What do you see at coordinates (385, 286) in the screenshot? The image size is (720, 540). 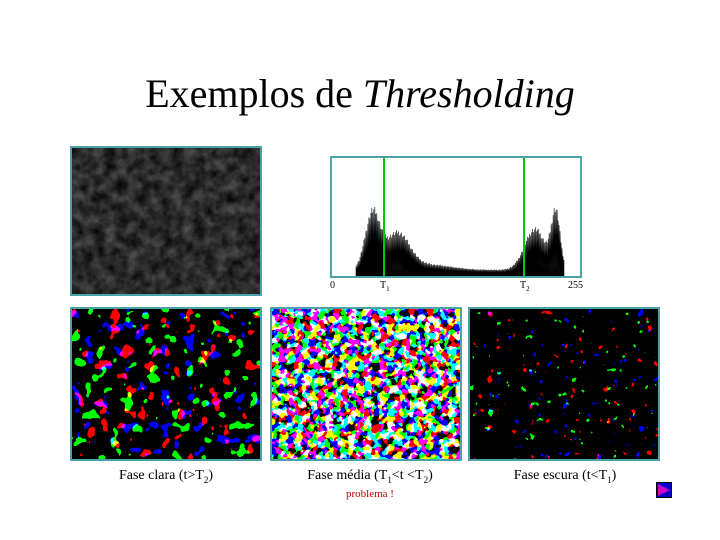 I see `tick-t1: T1` at bounding box center [385, 286].